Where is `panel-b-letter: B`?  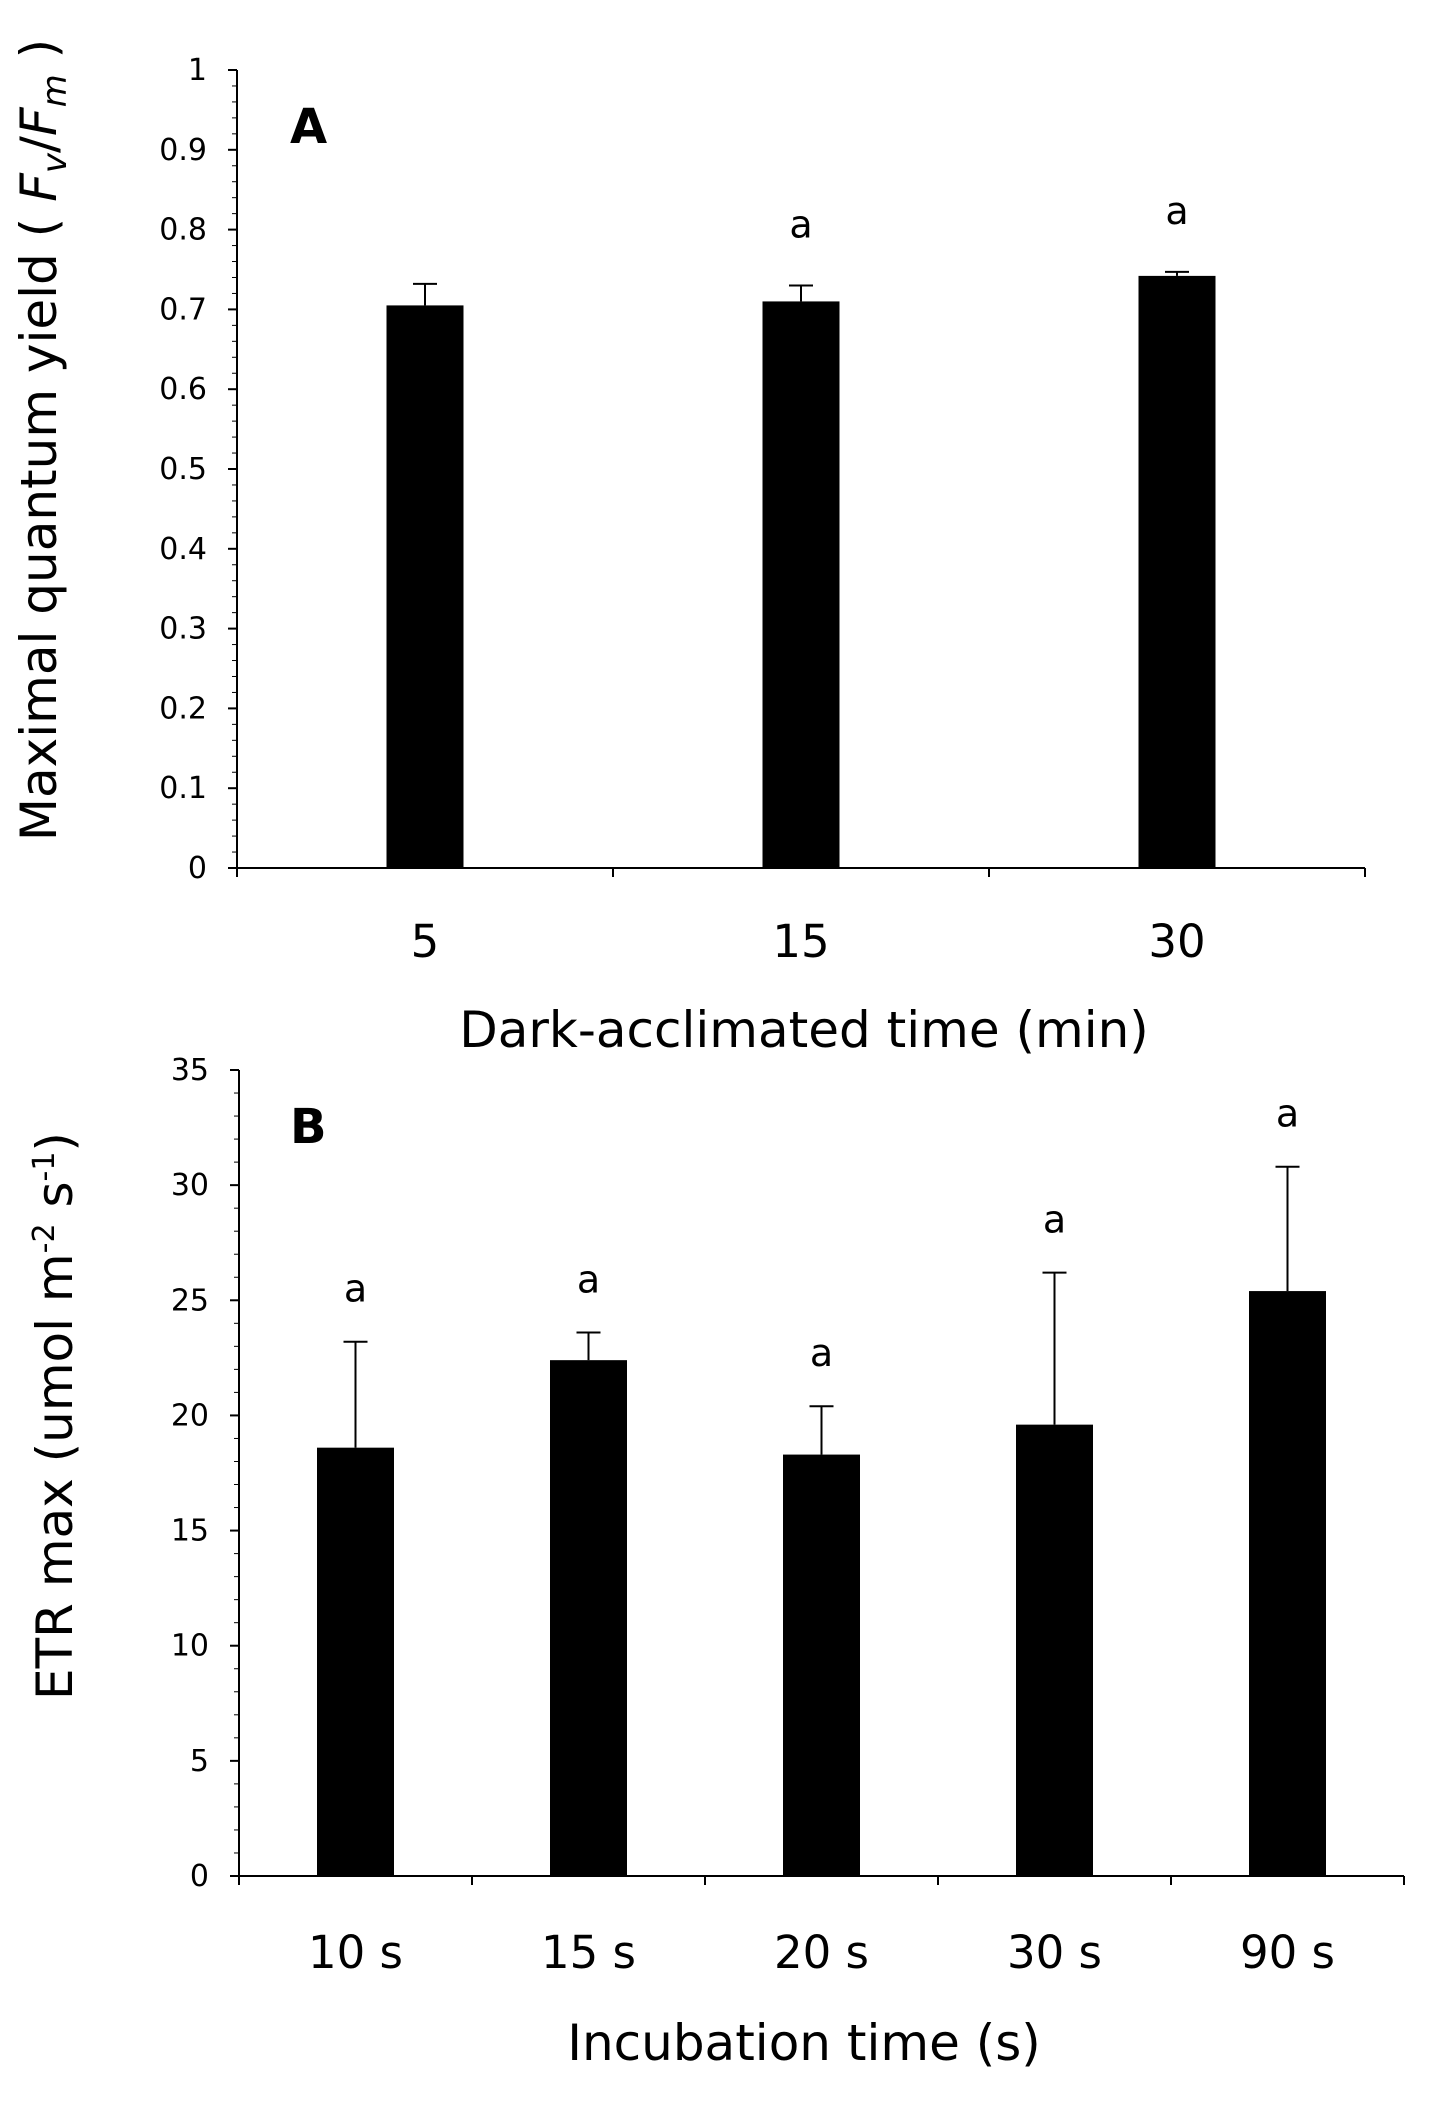 panel-b-letter: B is located at coordinates (308, 1127).